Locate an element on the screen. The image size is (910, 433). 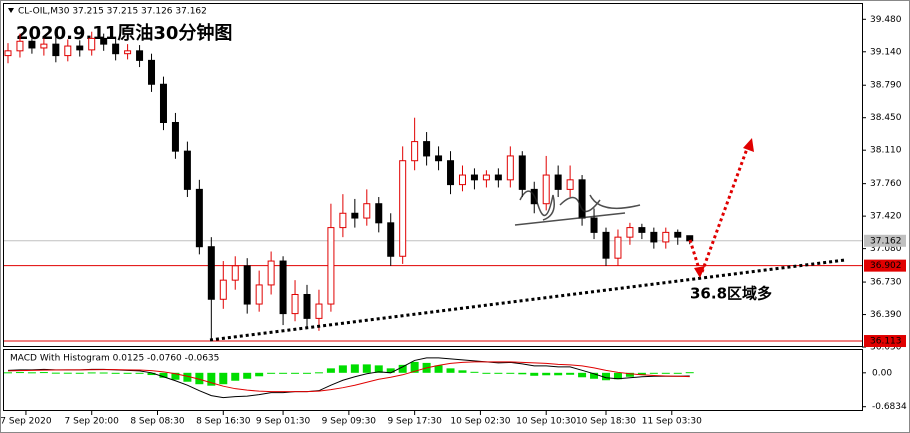
y-tick-label: 0.00 is located at coordinates (882, 373).